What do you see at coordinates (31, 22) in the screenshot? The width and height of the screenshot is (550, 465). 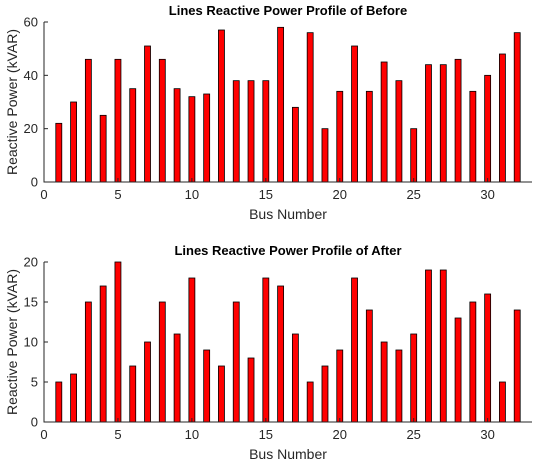 I see `y-tick-label: 60` at bounding box center [31, 22].